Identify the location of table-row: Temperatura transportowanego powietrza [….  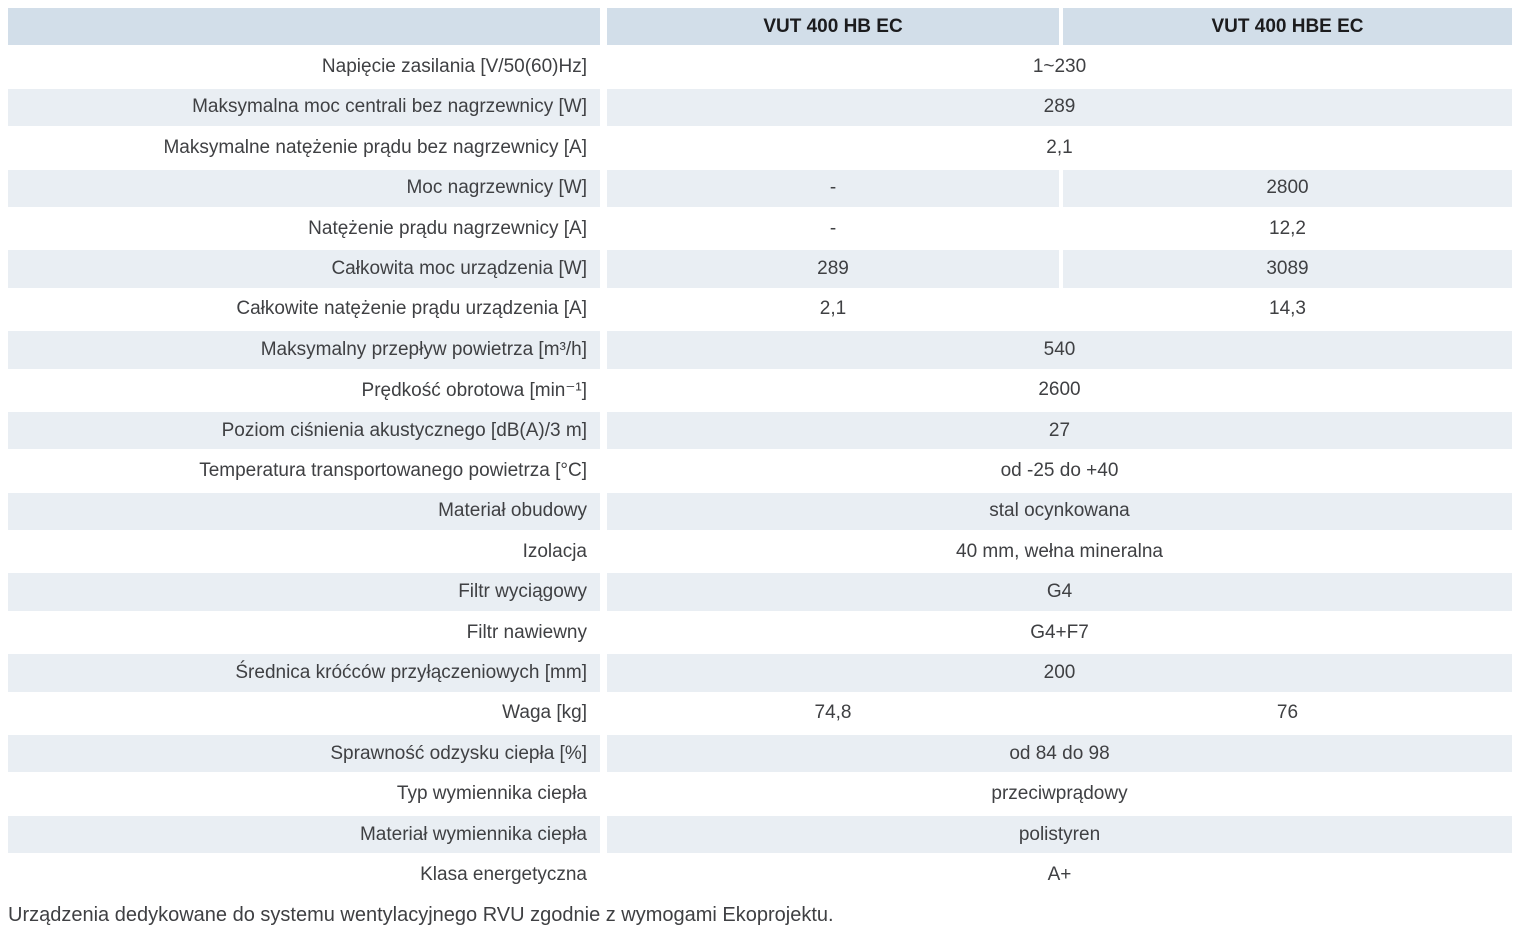
(760, 471).